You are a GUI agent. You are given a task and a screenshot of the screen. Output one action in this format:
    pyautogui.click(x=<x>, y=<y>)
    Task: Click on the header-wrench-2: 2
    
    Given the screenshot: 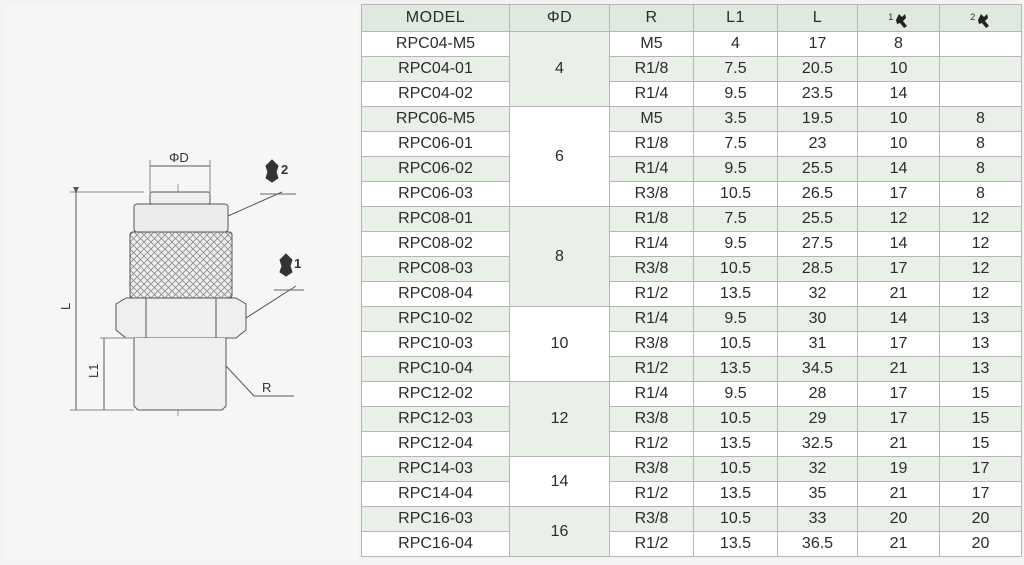 What is the action you would take?
    pyautogui.click(x=980, y=18)
    